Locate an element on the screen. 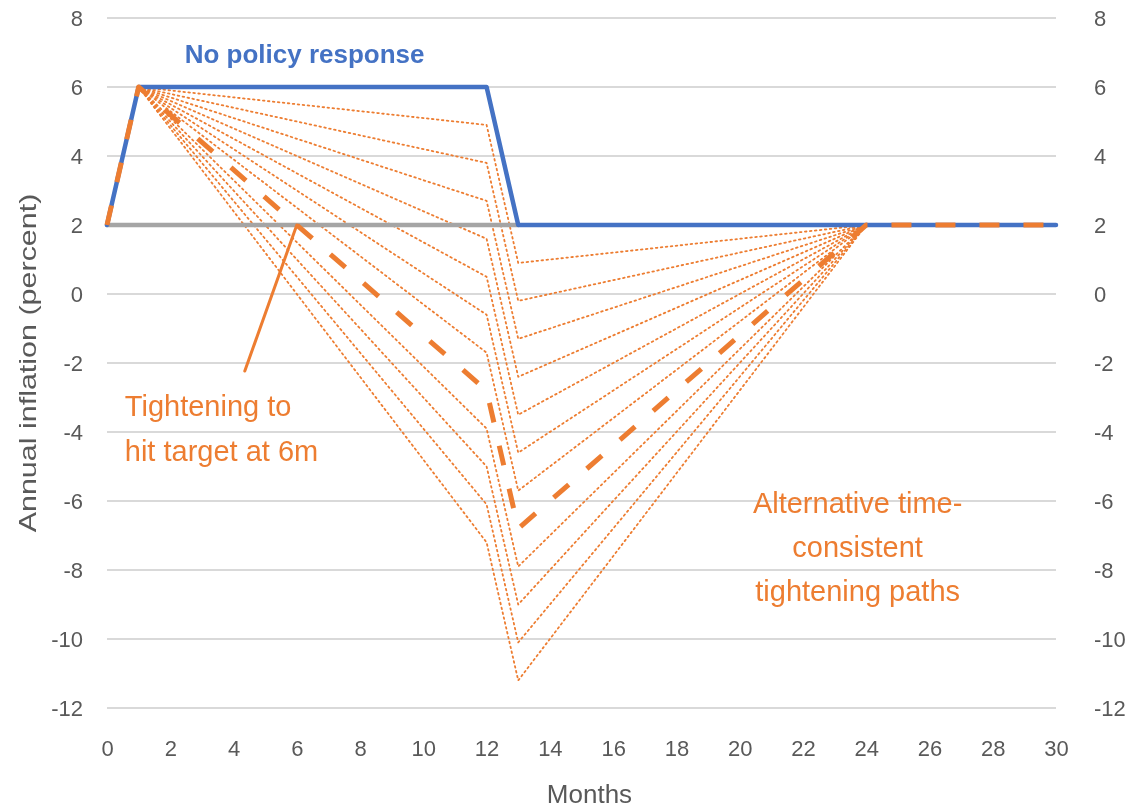 This screenshot has width=1132, height=808. y-tick-label: 4 is located at coordinates (76, 156).